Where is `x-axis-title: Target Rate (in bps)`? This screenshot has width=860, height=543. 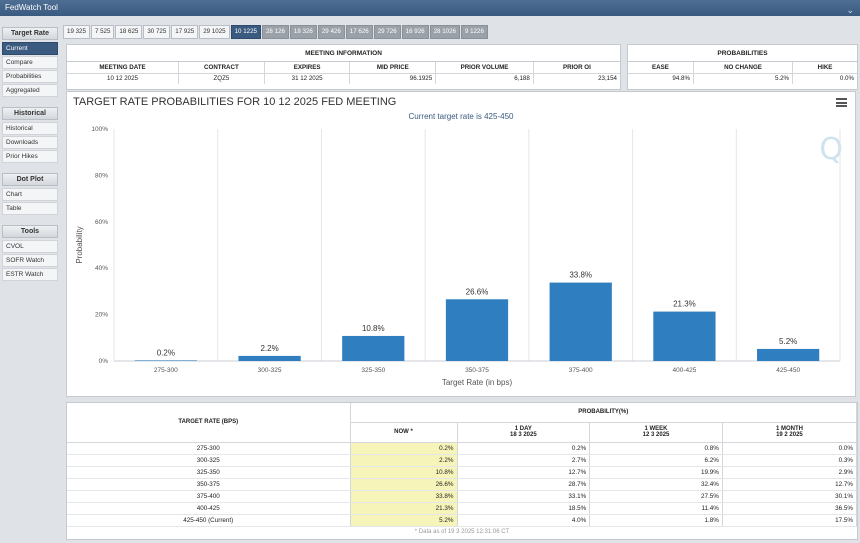 x-axis-title: Target Rate (in bps) is located at coordinates (477, 382).